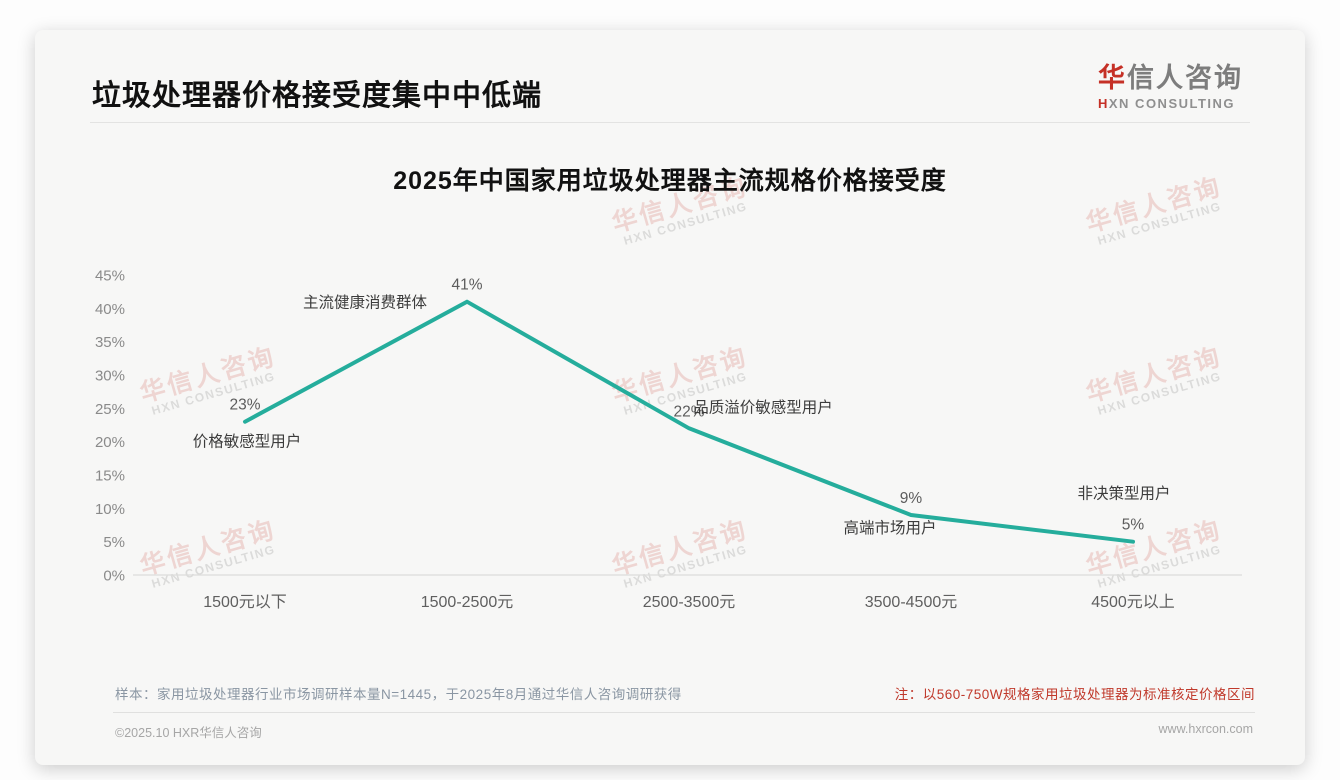 The height and width of the screenshot is (780, 1340). I want to click on footer-divider, so click(684, 712).